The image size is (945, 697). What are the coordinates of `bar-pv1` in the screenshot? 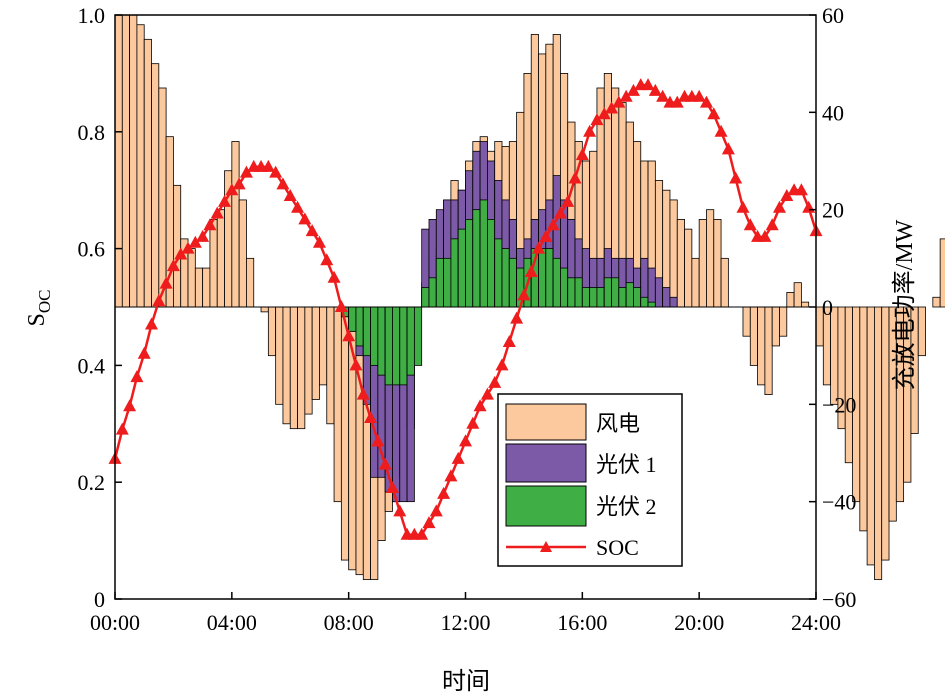 It's located at (651, 287).